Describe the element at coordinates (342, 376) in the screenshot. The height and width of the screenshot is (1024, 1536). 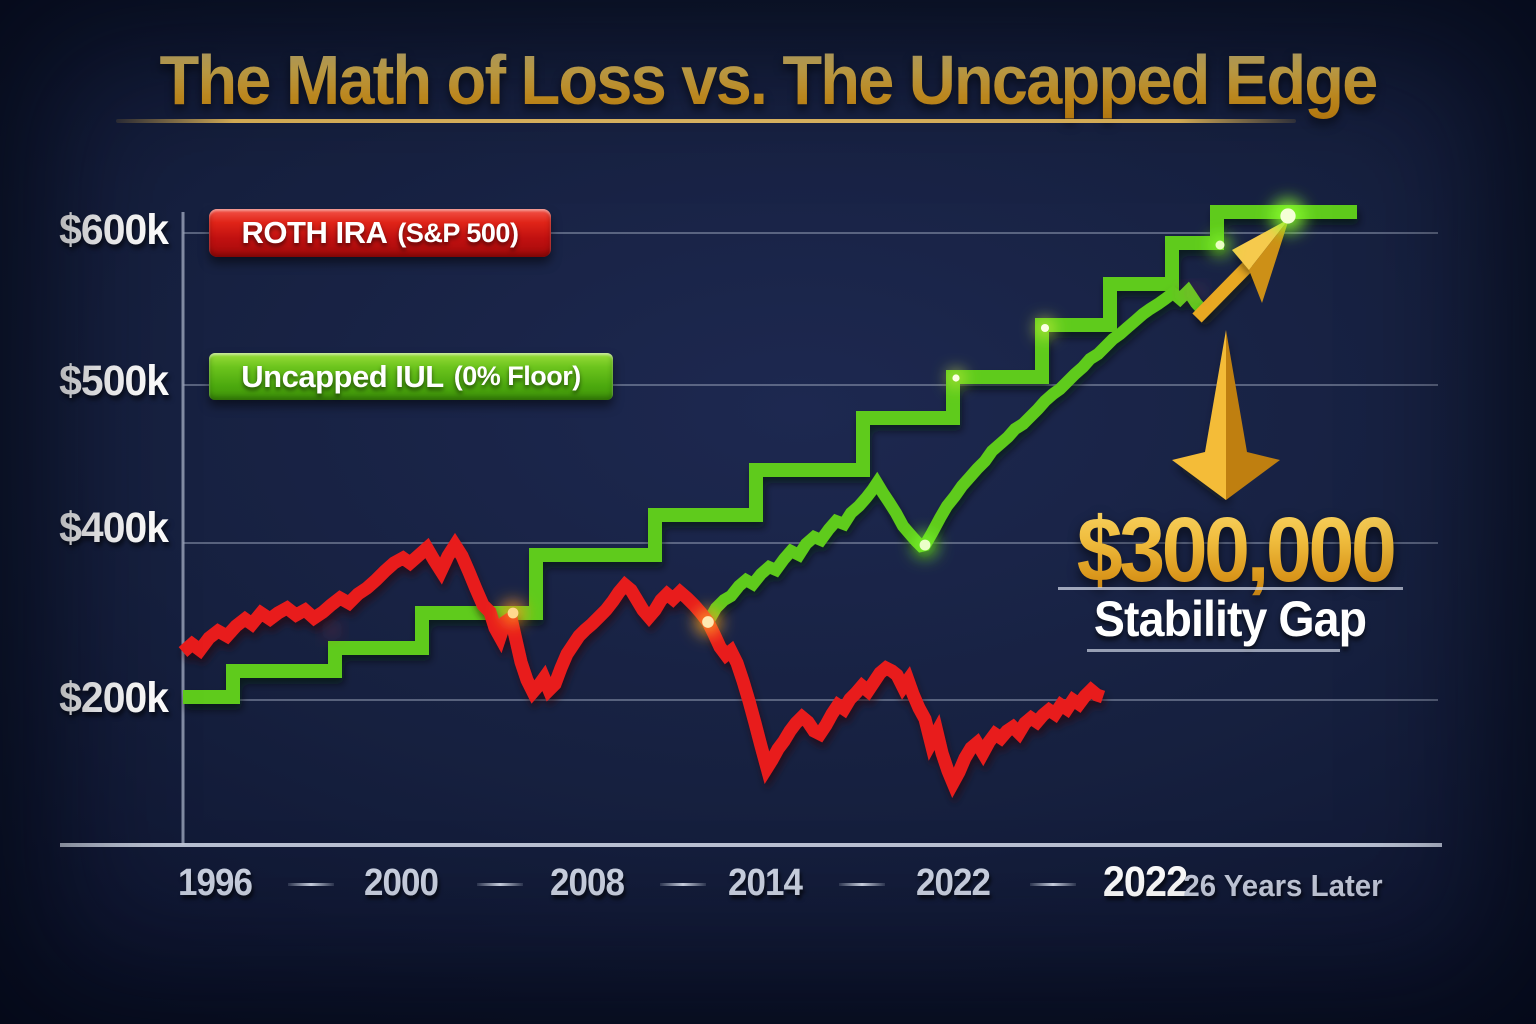
I see `legend-iul-label: Uncapped IUL` at that location.